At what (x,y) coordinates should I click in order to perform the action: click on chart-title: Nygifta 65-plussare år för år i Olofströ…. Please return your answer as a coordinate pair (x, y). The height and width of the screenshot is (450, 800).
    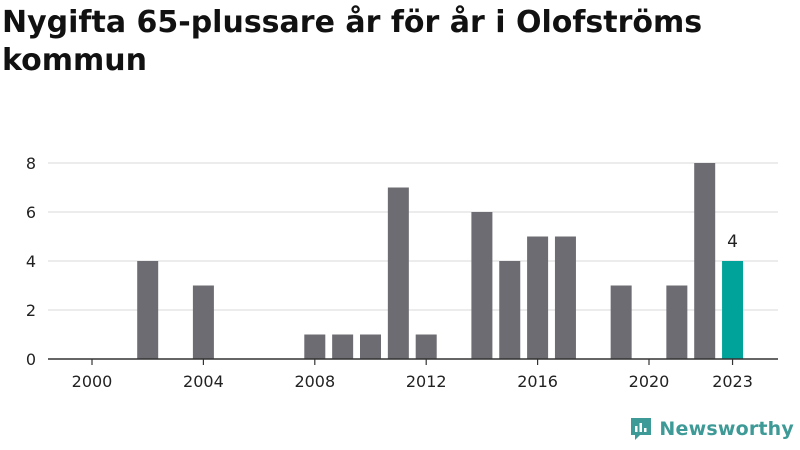
    Looking at the image, I should click on (352, 41).